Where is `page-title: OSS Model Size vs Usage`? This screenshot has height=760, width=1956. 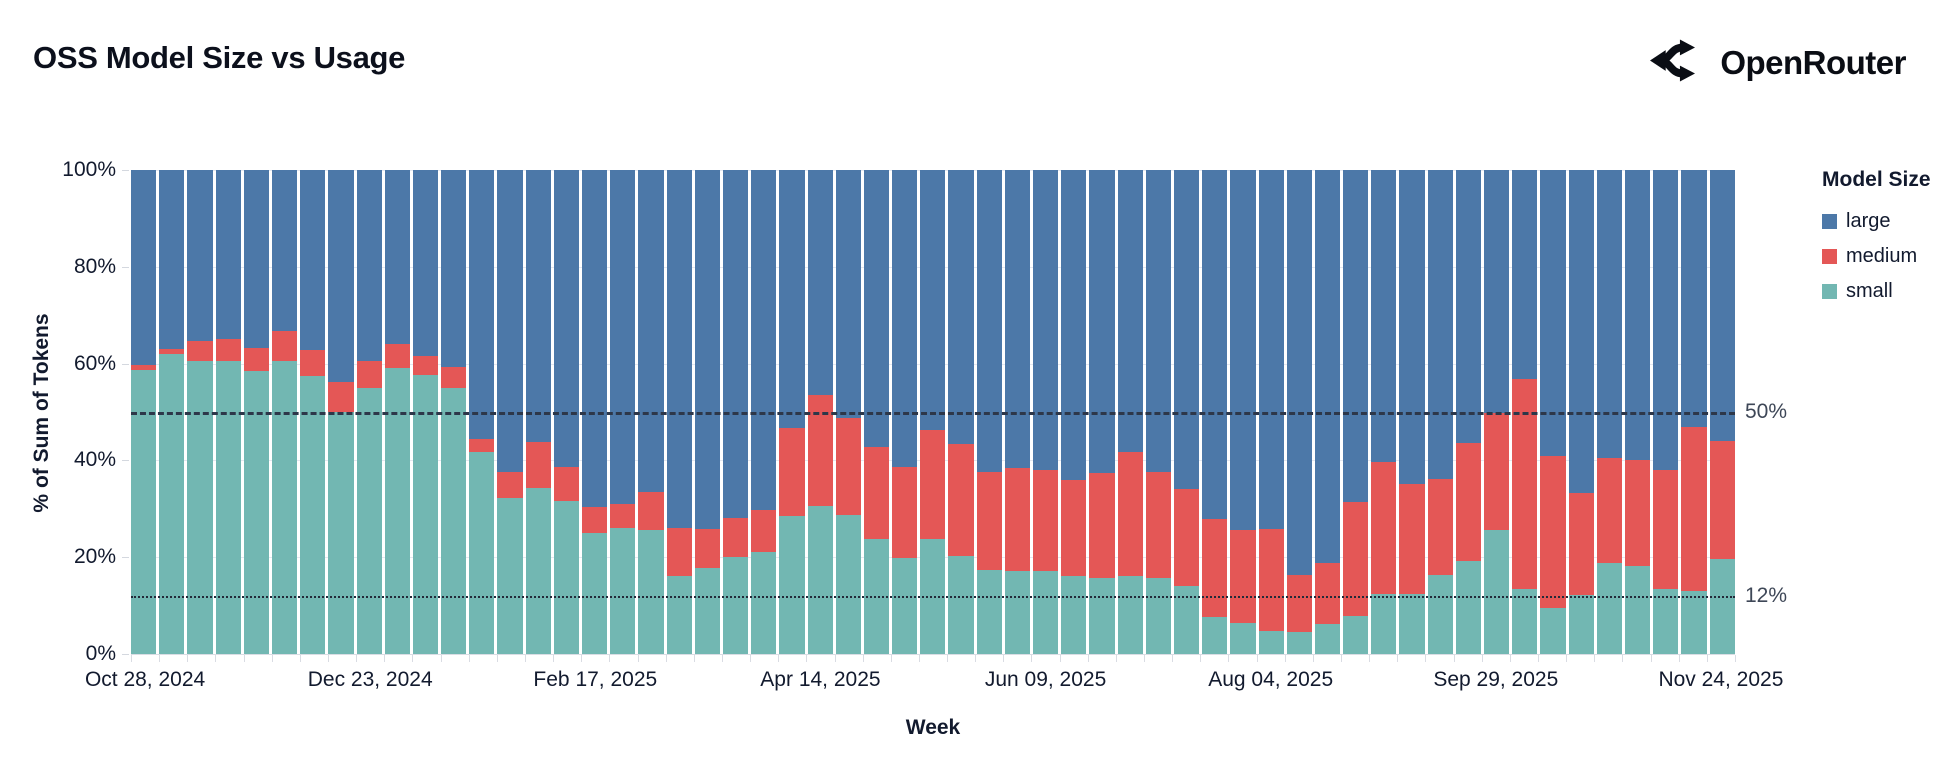
page-title: OSS Model Size vs Usage is located at coordinates (219, 57).